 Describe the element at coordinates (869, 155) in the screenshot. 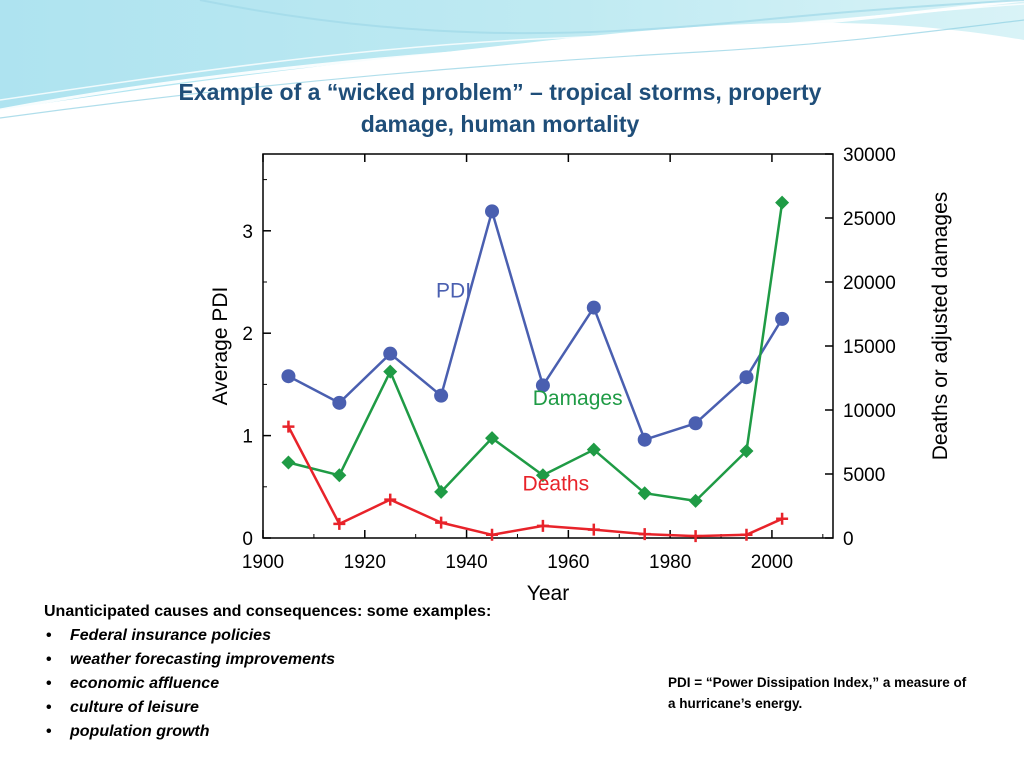

I see `y-right-tick-label: 30000` at that location.